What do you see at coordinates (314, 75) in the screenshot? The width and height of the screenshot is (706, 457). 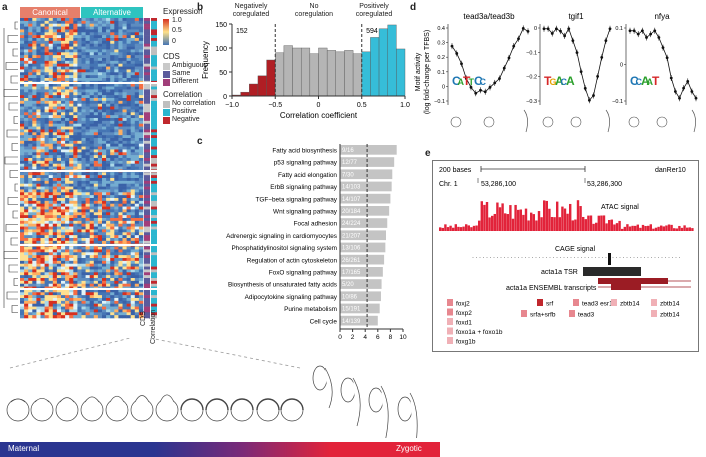 I see `histogram-bar` at bounding box center [314, 75].